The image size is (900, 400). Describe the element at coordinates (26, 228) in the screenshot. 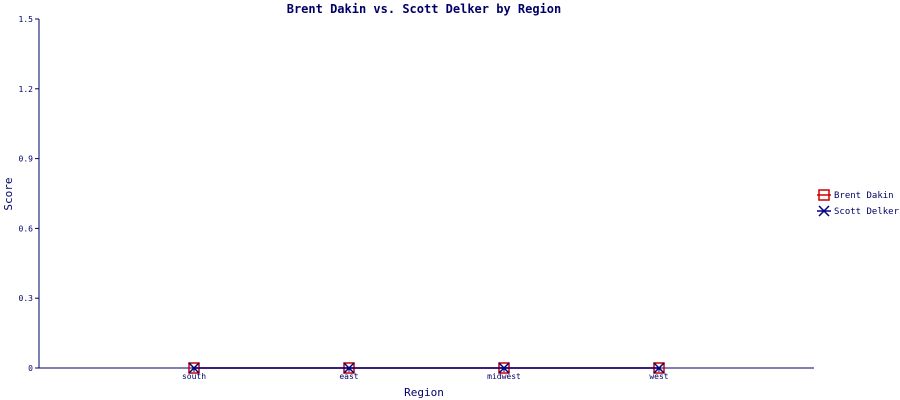

I see `y-tick-label: 0.6` at that location.